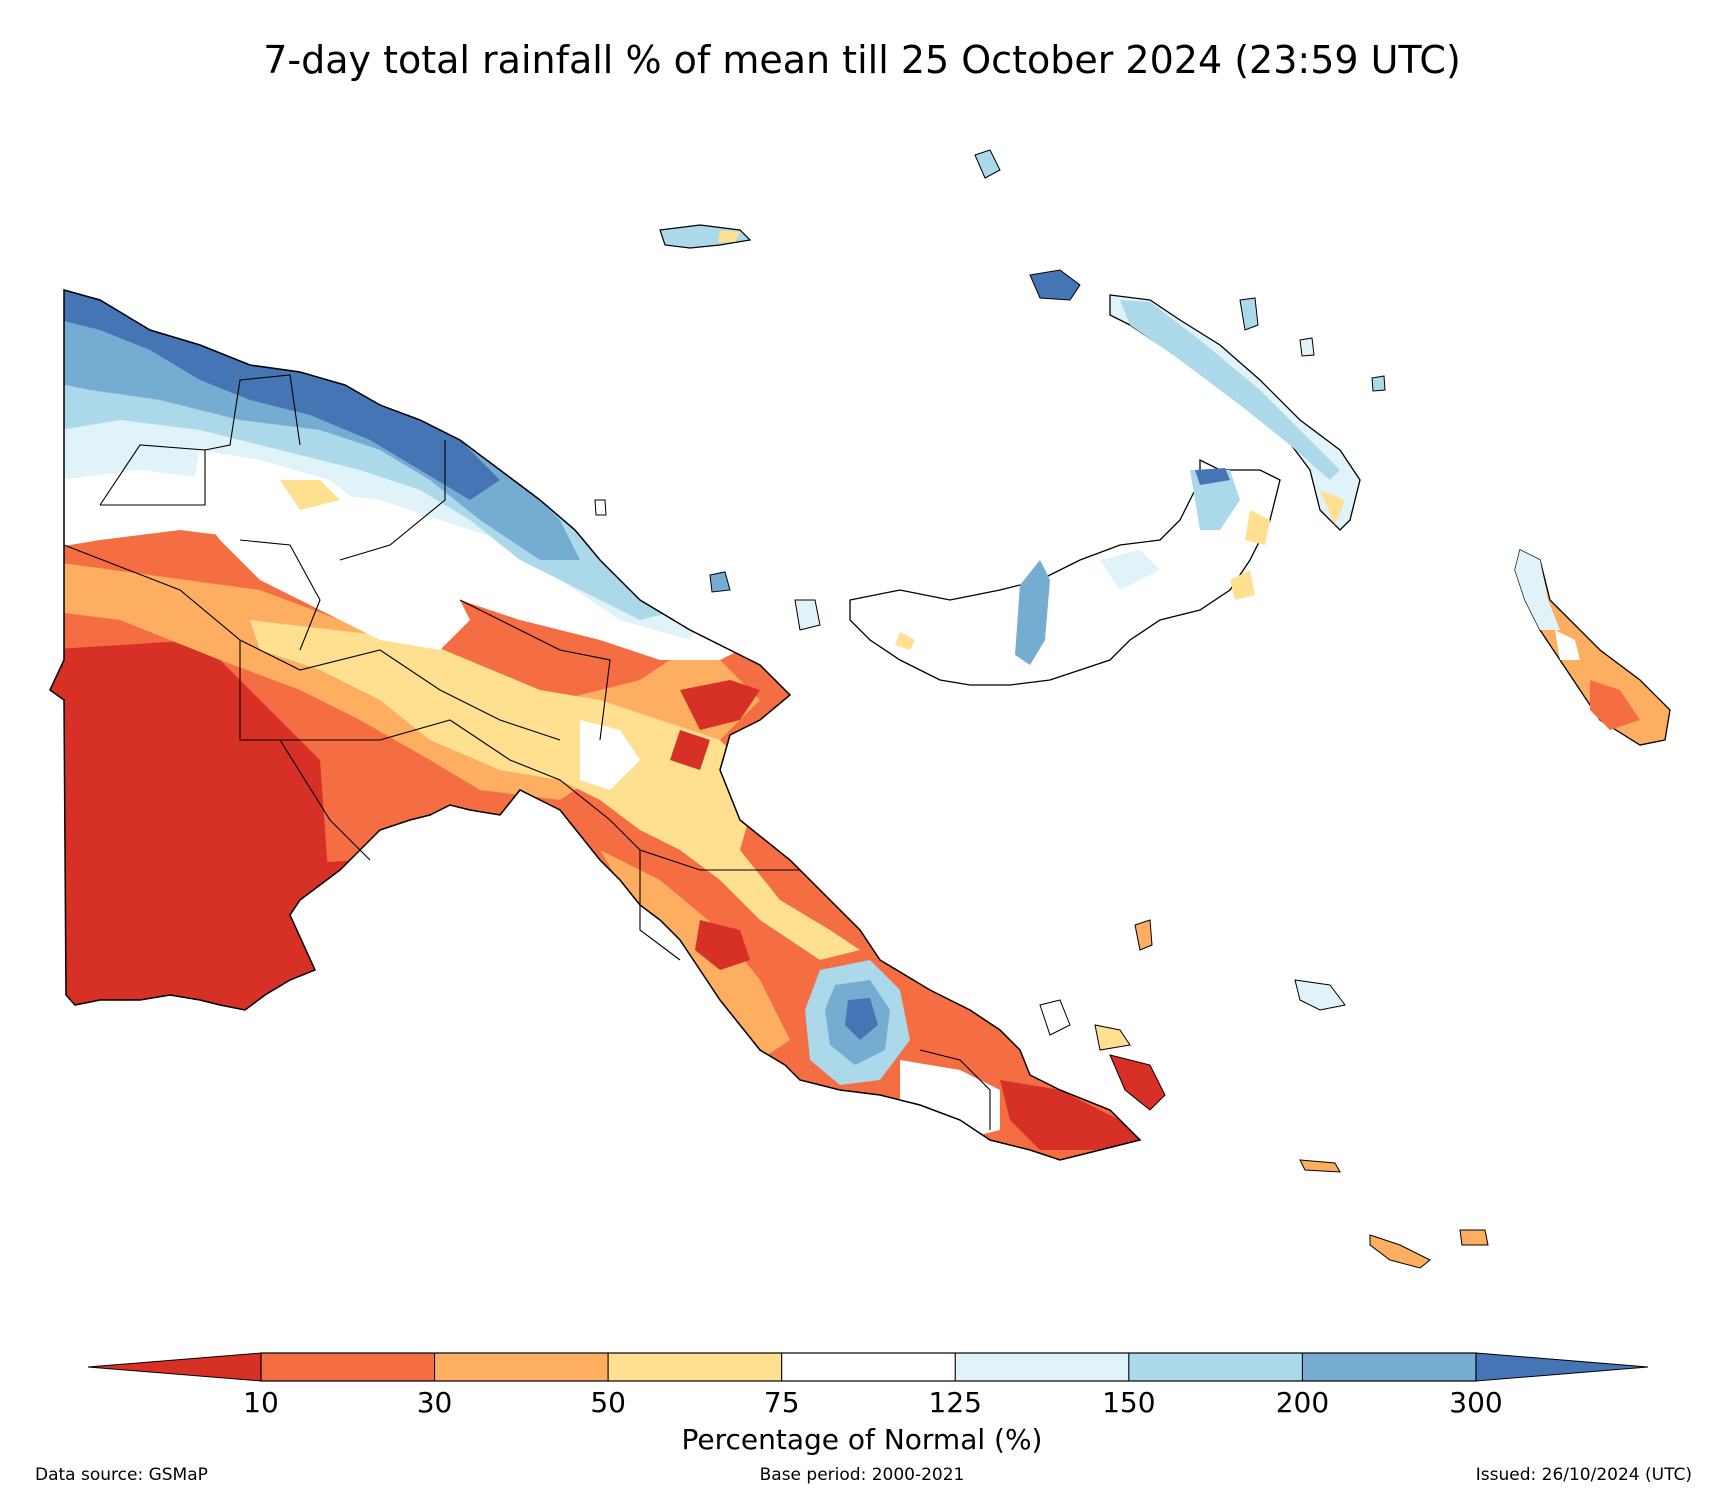 The image size is (1724, 1494). Describe the element at coordinates (781, 1402) in the screenshot. I see `colorbar-tick-75: 75` at that location.